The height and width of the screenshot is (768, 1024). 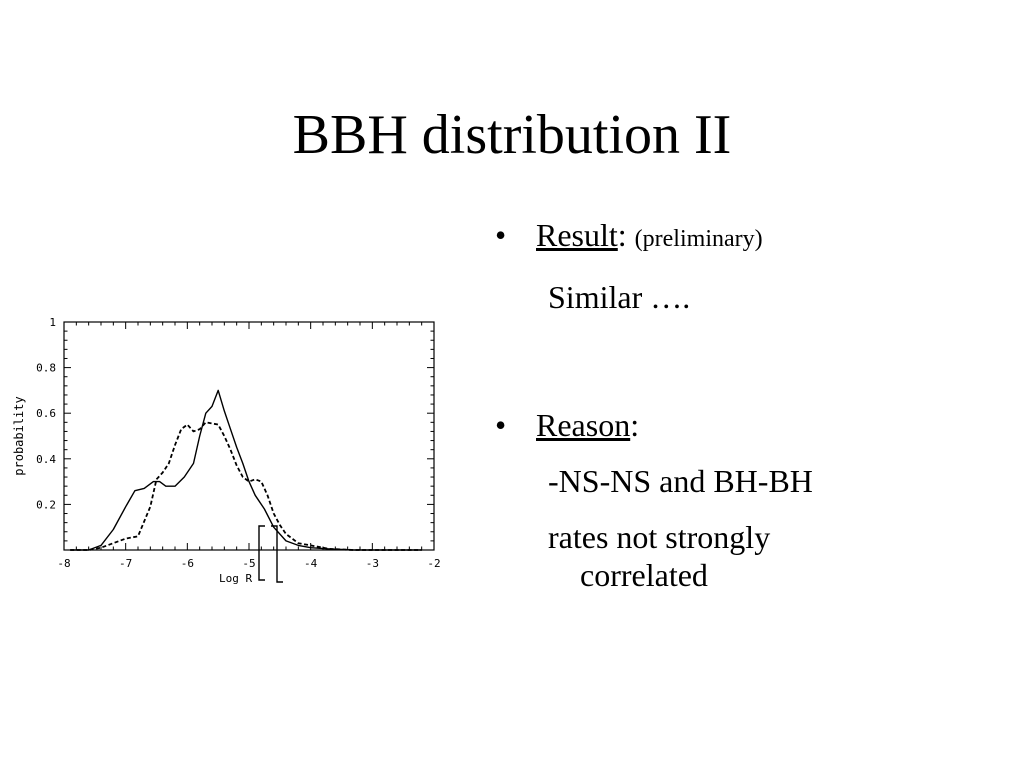 I want to click on bullet-line: correlated, so click(x=644, y=575).